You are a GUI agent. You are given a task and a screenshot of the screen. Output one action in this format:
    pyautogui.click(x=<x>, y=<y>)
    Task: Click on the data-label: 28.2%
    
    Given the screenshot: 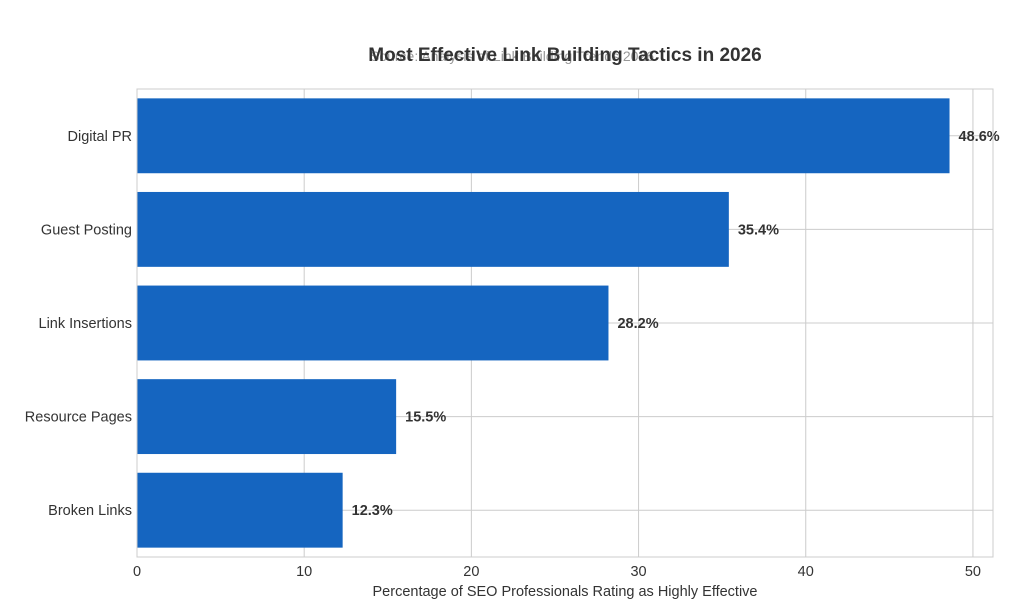 What is the action you would take?
    pyautogui.click(x=637, y=324)
    